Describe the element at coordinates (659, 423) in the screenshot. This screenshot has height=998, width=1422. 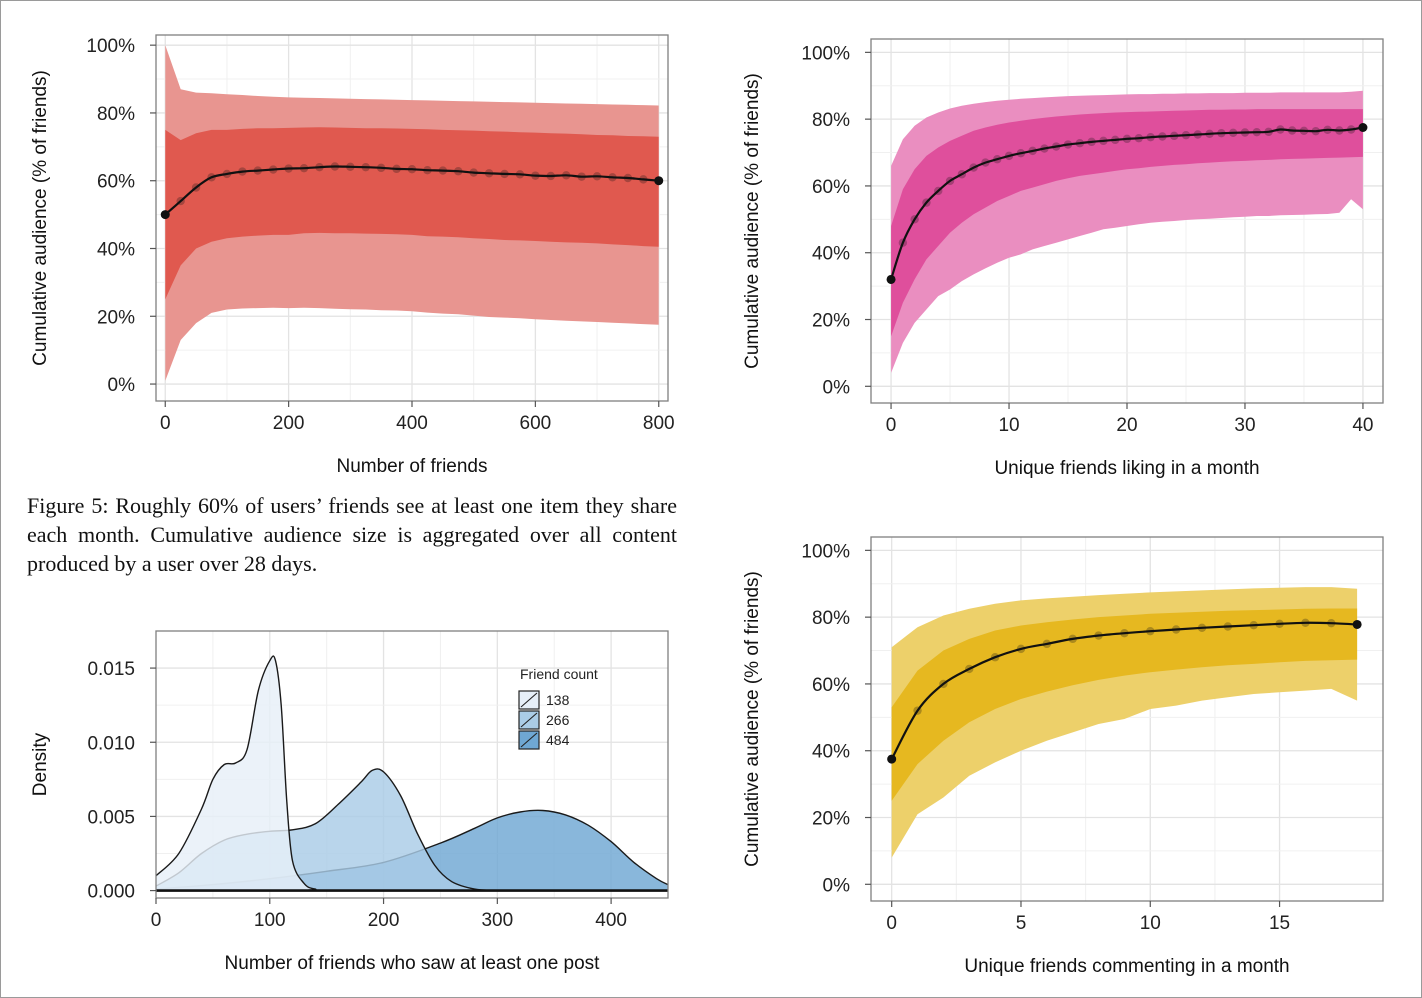
I see `x-tick-label: 800` at that location.